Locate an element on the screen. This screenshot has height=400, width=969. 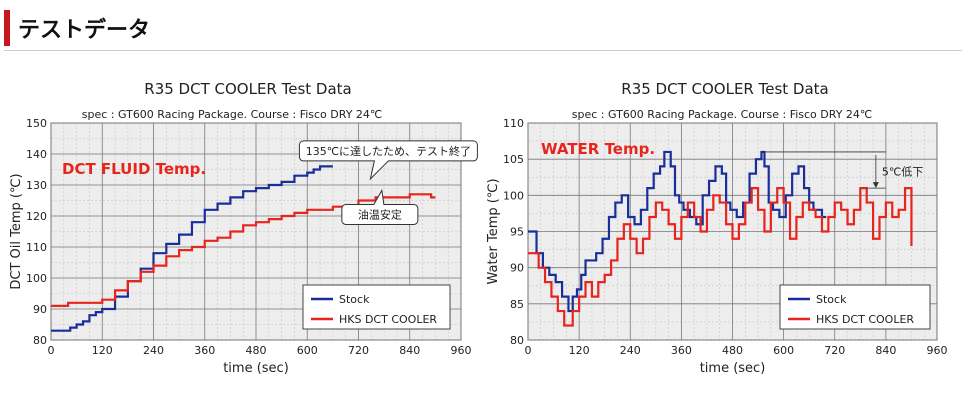
y-tick-label: 85 is located at coordinates (517, 304).